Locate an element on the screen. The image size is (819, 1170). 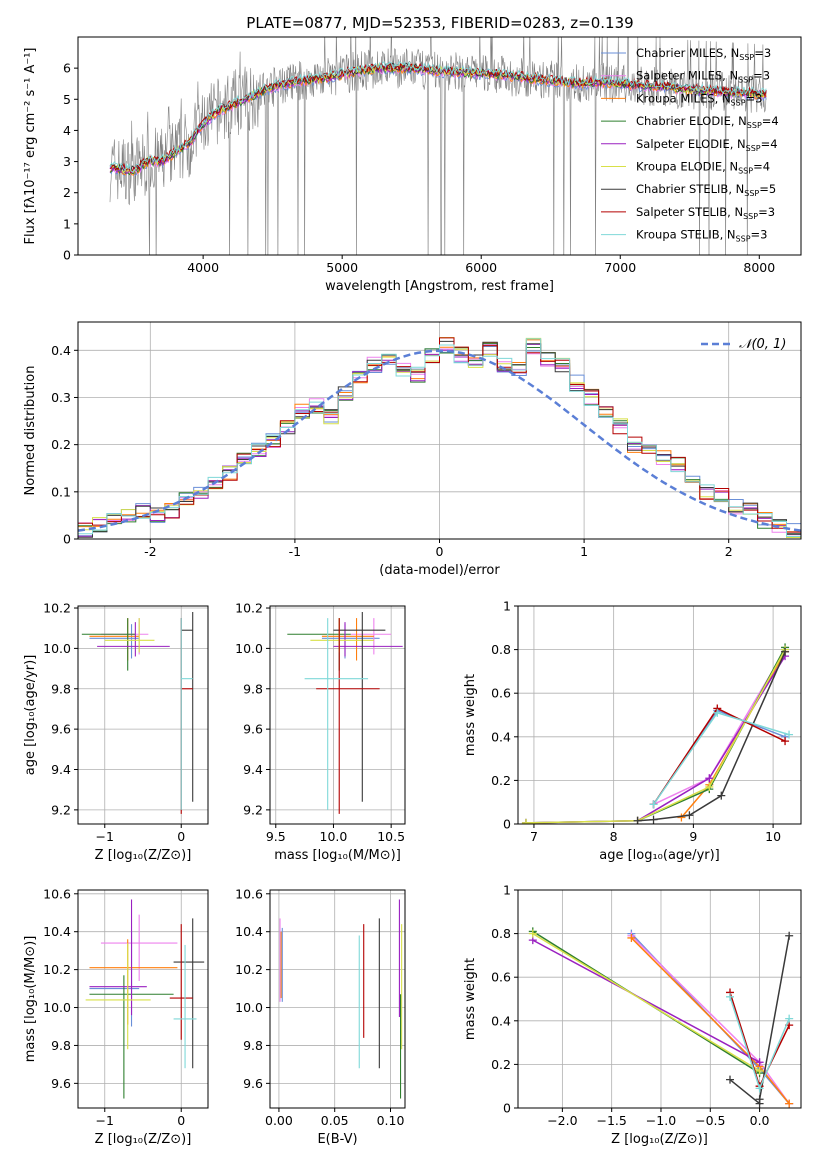
y-tick-label: 4 is located at coordinates (67, 130).